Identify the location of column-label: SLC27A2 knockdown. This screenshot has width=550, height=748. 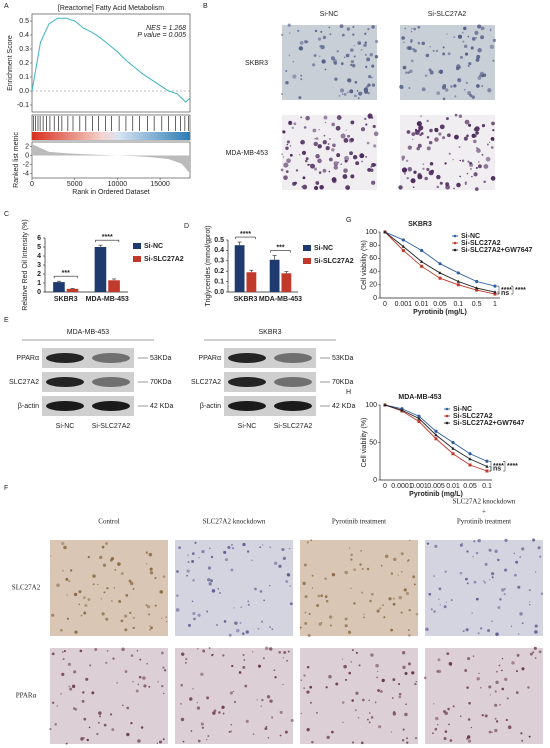
(234, 522).